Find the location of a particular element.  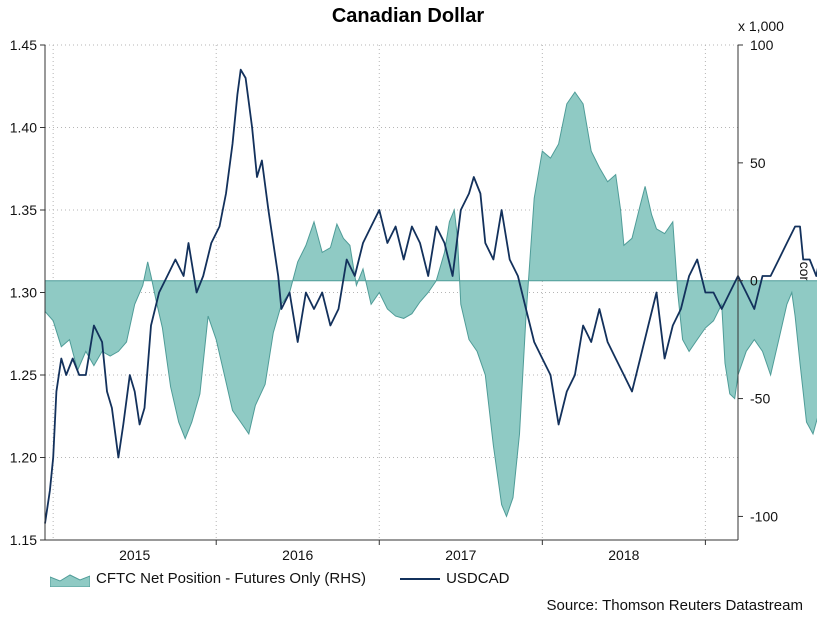

right-tick-label: 0 is located at coordinates (754, 281).